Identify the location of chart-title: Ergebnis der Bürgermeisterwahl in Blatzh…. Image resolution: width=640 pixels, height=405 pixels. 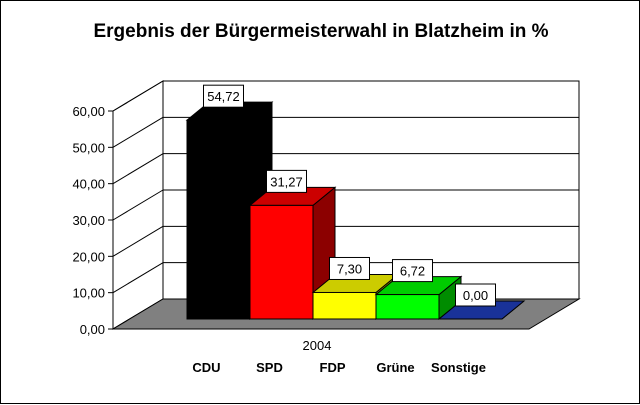
(320, 31).